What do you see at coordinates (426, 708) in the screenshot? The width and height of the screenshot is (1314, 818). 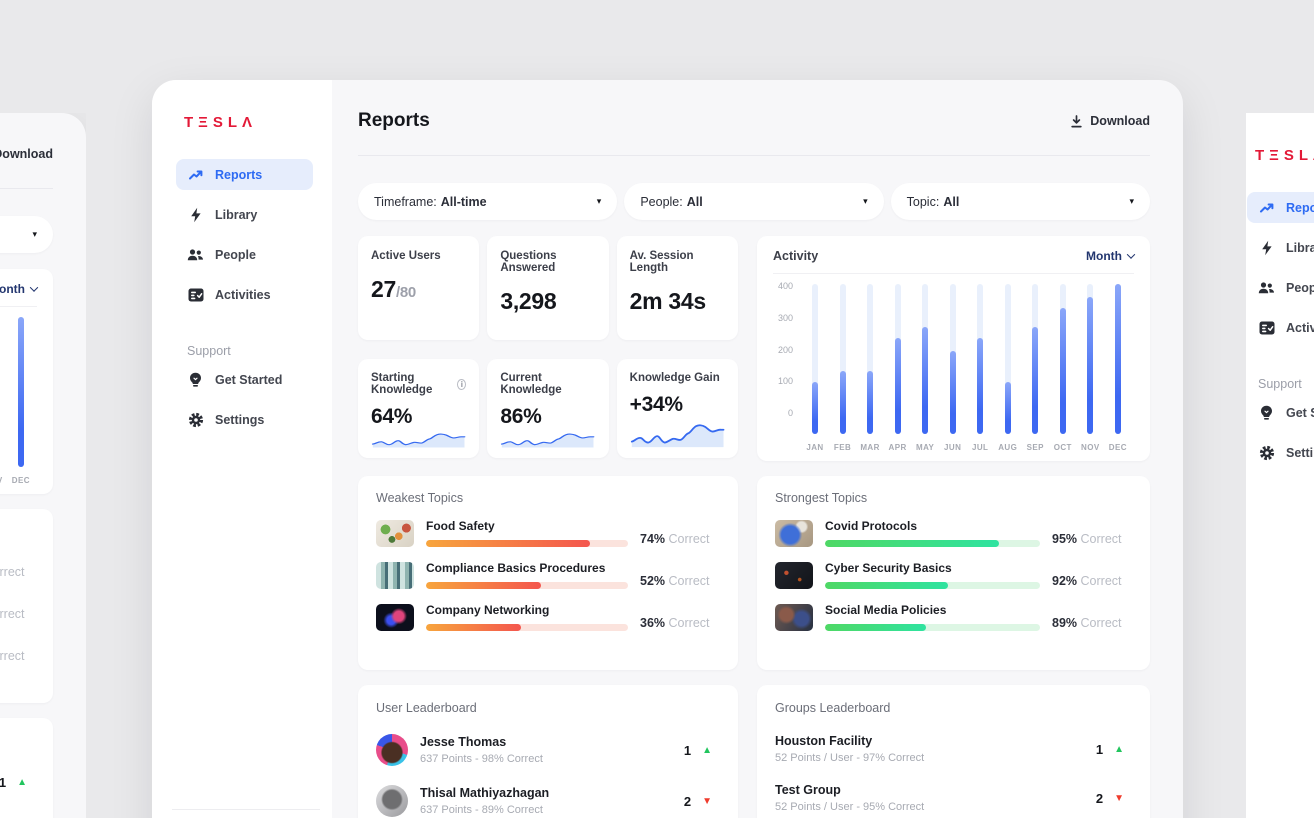 I see `card-title: User Leaderboard` at bounding box center [426, 708].